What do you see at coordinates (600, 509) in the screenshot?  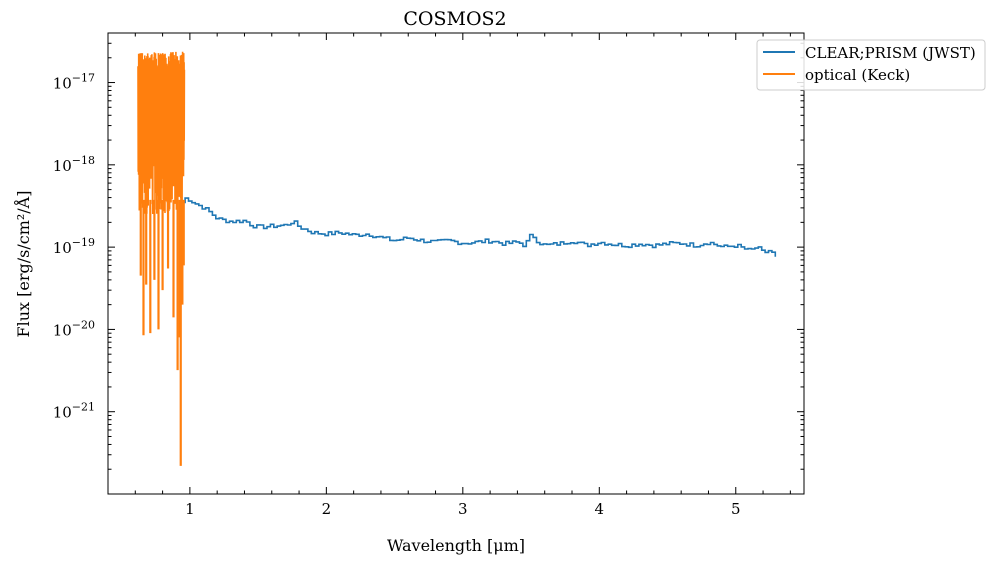 I see `x-tick-label-3: 4` at bounding box center [600, 509].